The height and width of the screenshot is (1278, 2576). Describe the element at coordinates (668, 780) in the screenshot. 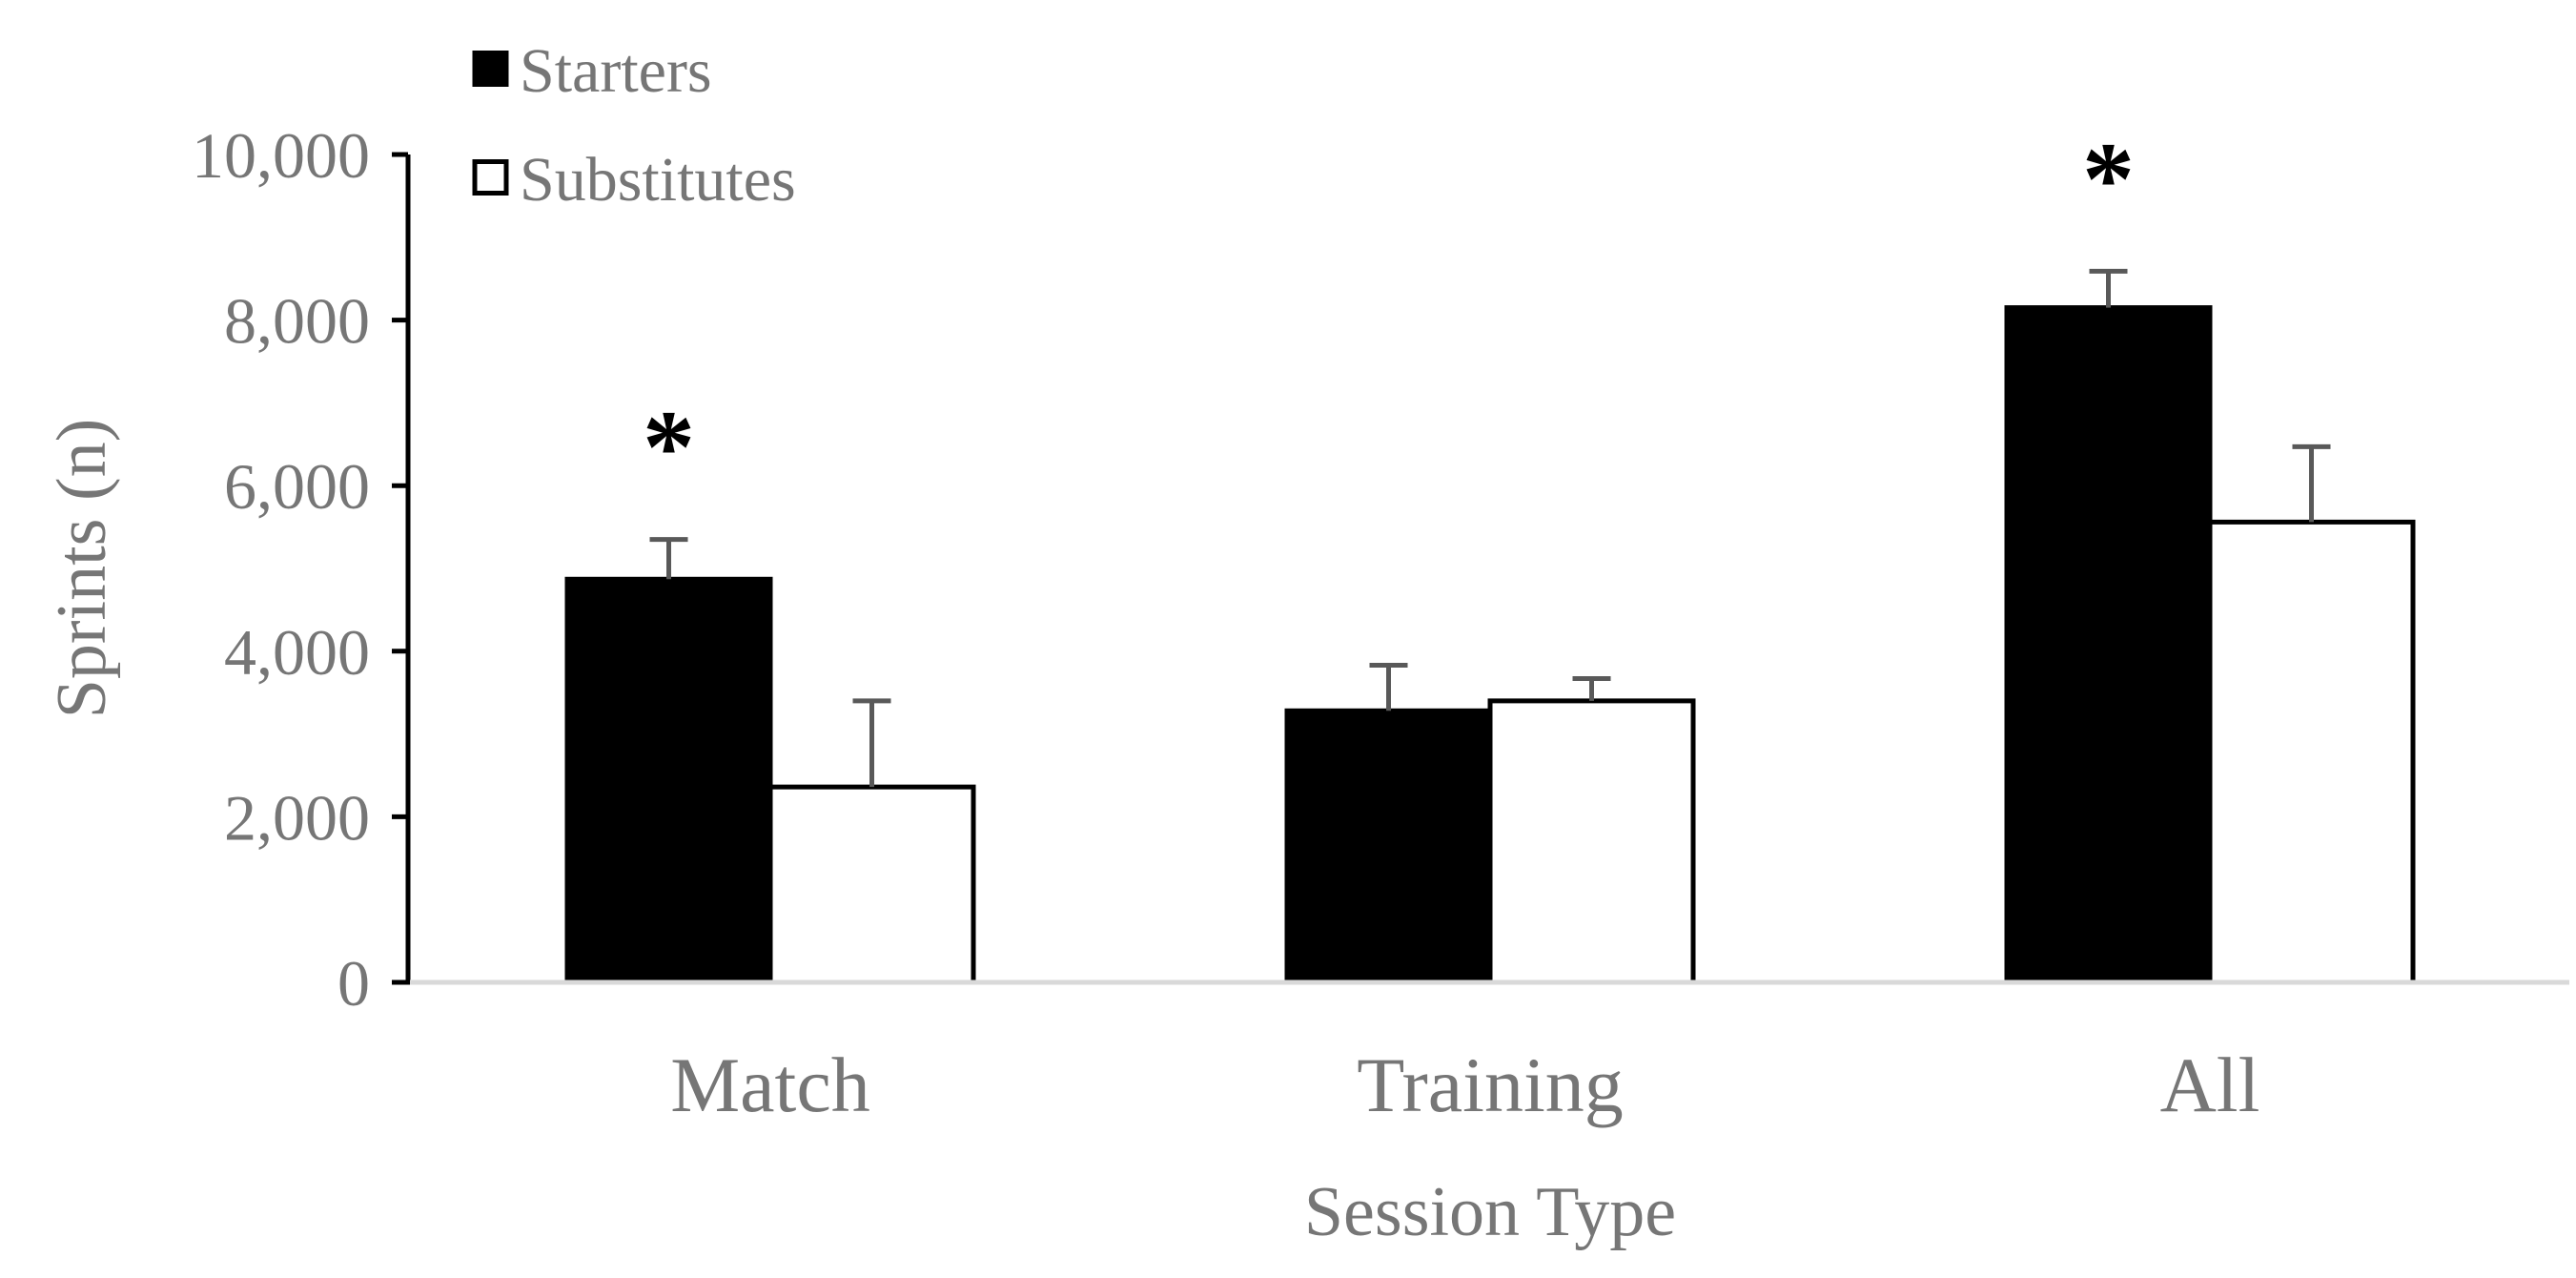

I see `bar-starters-match` at that location.